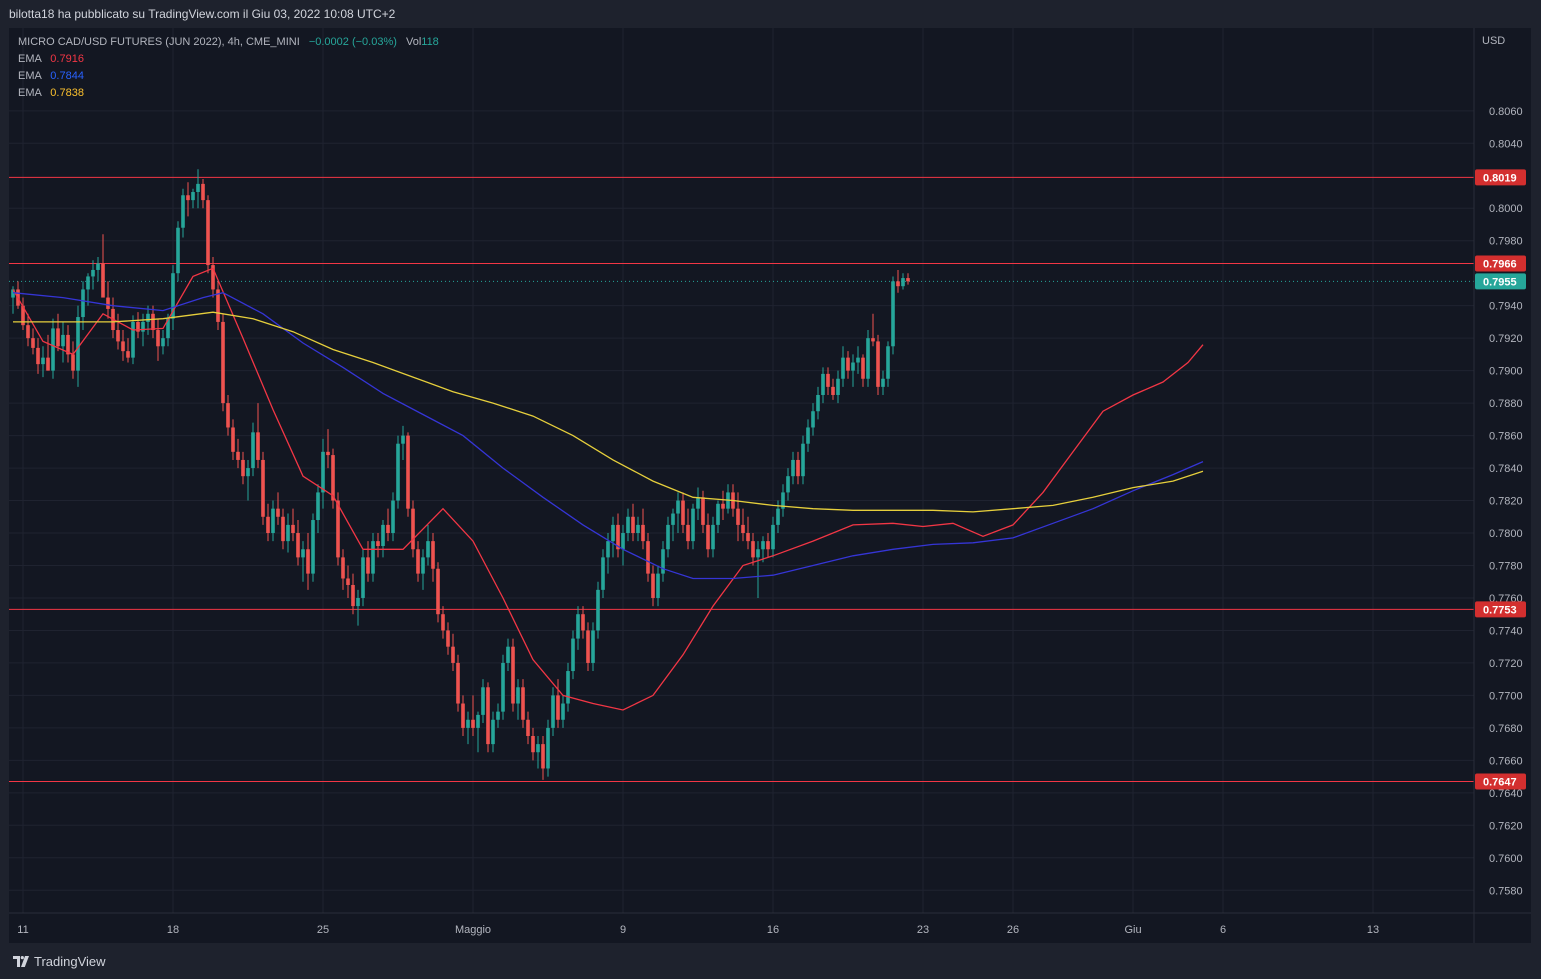 The width and height of the screenshot is (1541, 979). What do you see at coordinates (228, 59) in the screenshot?
I see `ema-legend-row: EMA 0.7916` at bounding box center [228, 59].